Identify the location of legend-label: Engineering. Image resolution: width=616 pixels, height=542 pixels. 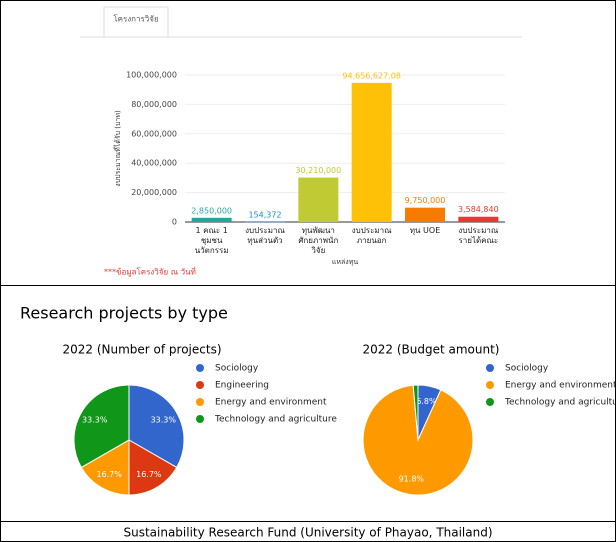
(242, 386).